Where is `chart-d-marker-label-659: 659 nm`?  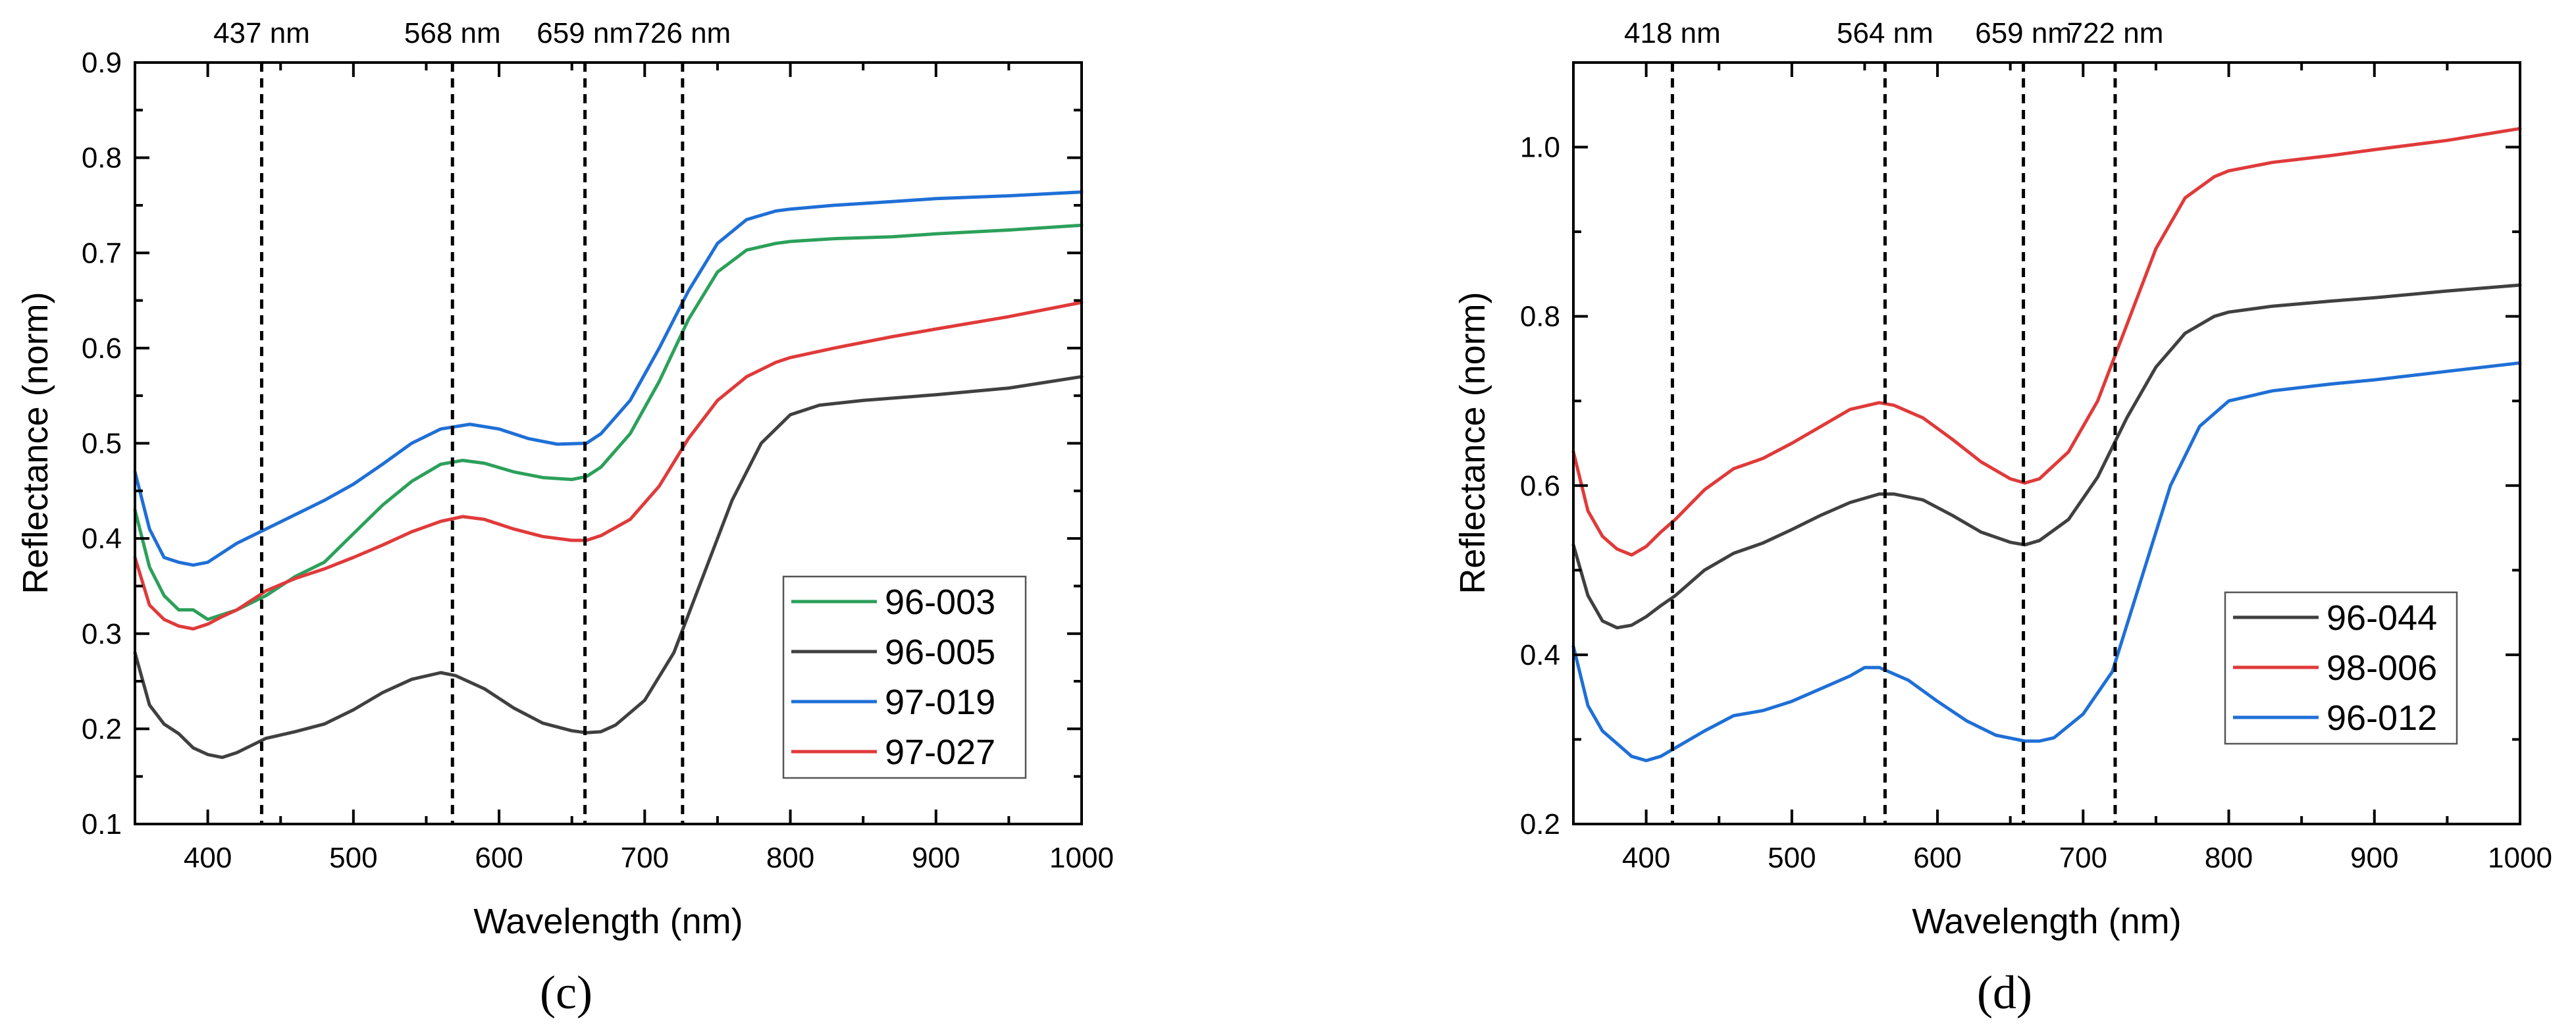 chart-d-marker-label-659: 659 nm is located at coordinates (2023, 33).